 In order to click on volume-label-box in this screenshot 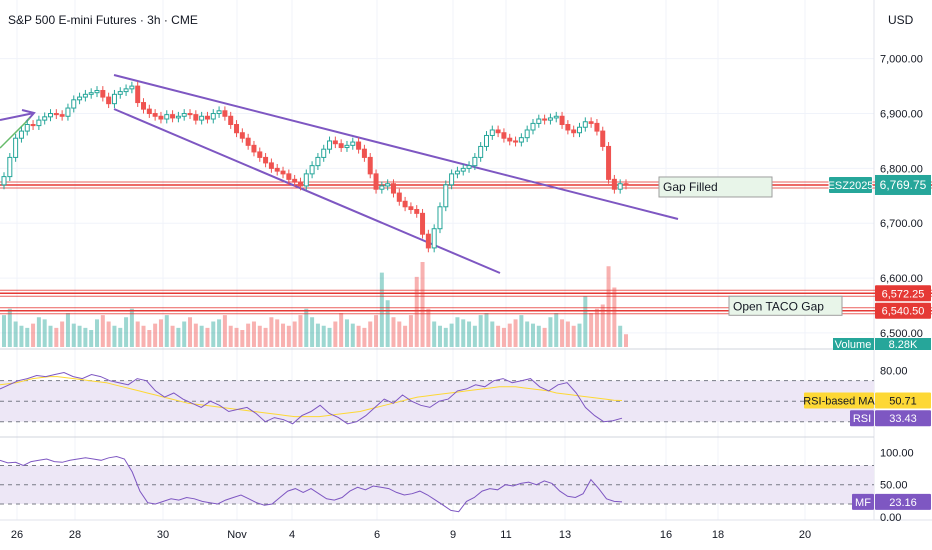, I will do `click(853, 344)`.